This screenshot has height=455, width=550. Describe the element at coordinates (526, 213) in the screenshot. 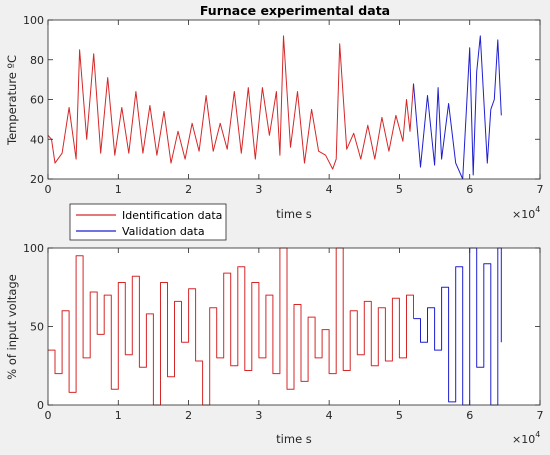

I see `temperature-x-exponent: ×10⁴` at that location.